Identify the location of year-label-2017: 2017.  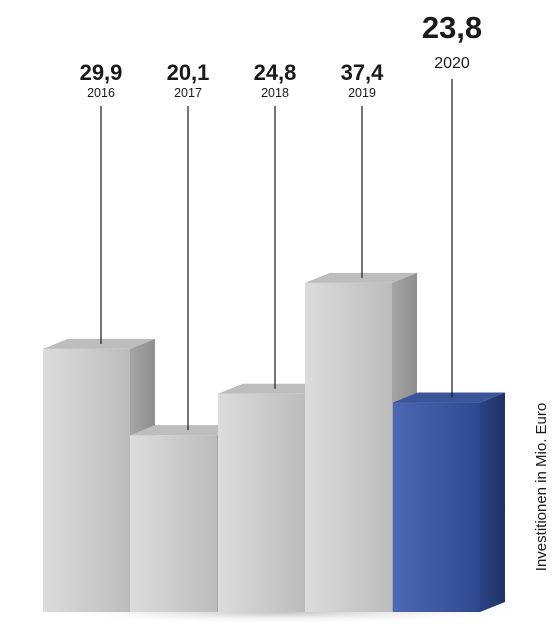
(188, 93).